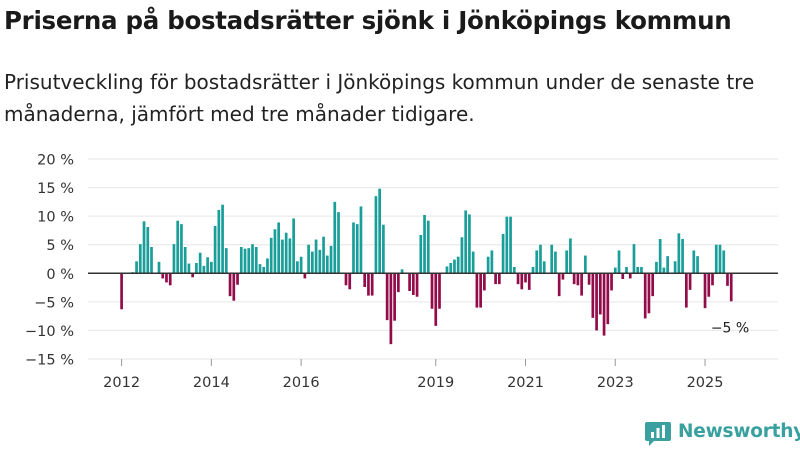  I want to click on y-tick-label: −5 %, so click(54, 303).